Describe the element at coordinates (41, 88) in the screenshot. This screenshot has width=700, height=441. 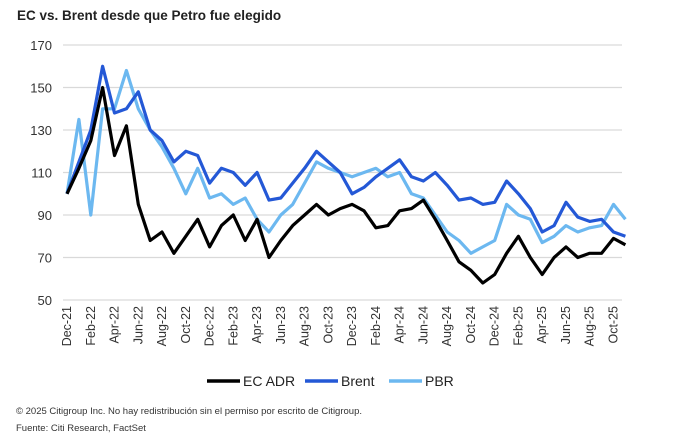
I see `y-tick-label: 150` at that location.